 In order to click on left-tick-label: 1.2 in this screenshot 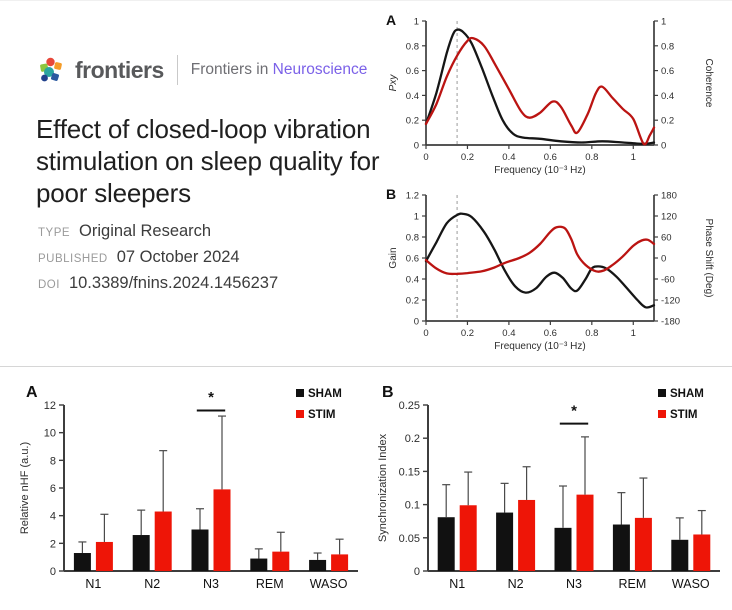, I will do `click(412, 196)`.